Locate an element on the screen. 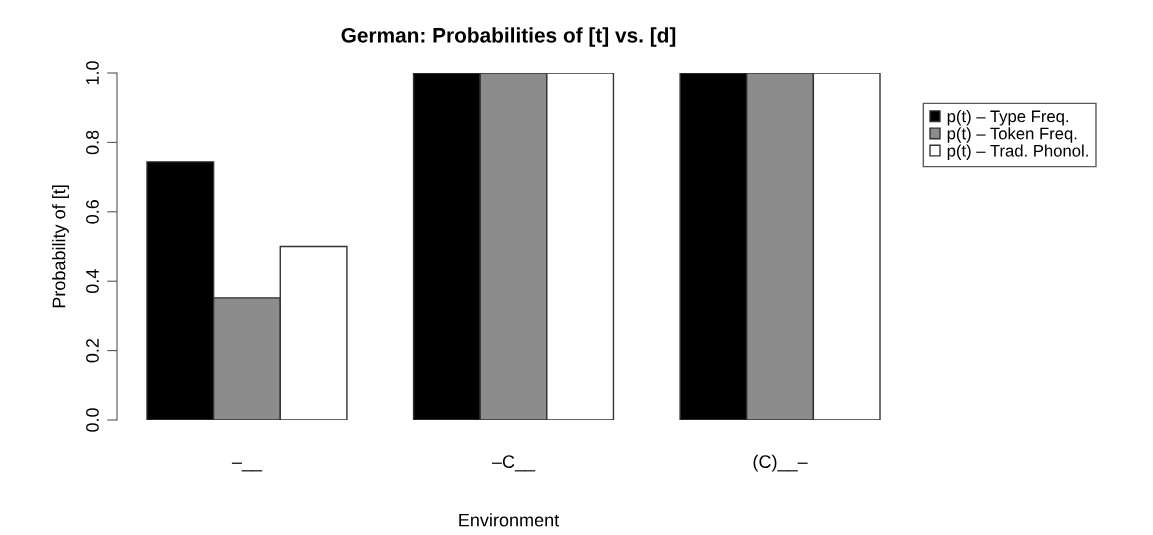  y-tick-label: 0.8 is located at coordinates (92, 142).